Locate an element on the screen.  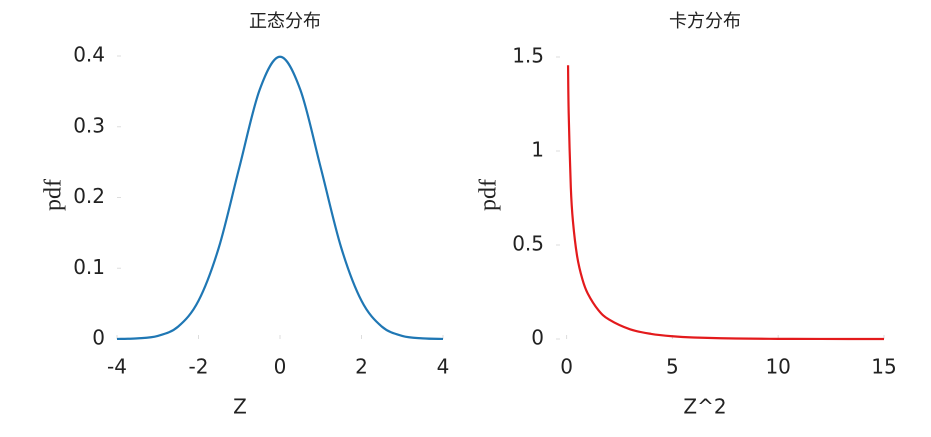
y-tick-label: 1.5 is located at coordinates (528, 56).